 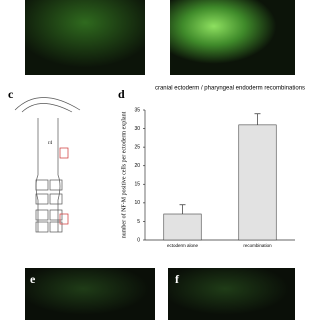 What do you see at coordinates (137, 185) in the screenshot?
I see `y-tick-label: 15` at bounding box center [137, 185].